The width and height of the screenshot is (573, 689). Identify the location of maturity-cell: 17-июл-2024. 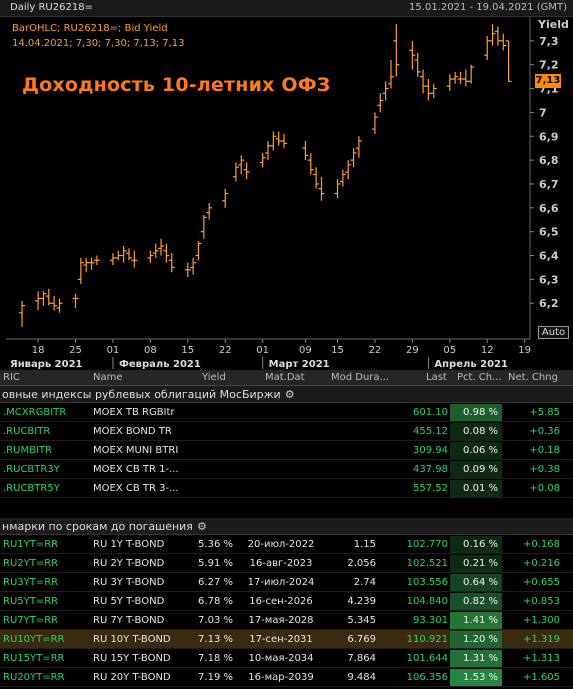
(281, 582).